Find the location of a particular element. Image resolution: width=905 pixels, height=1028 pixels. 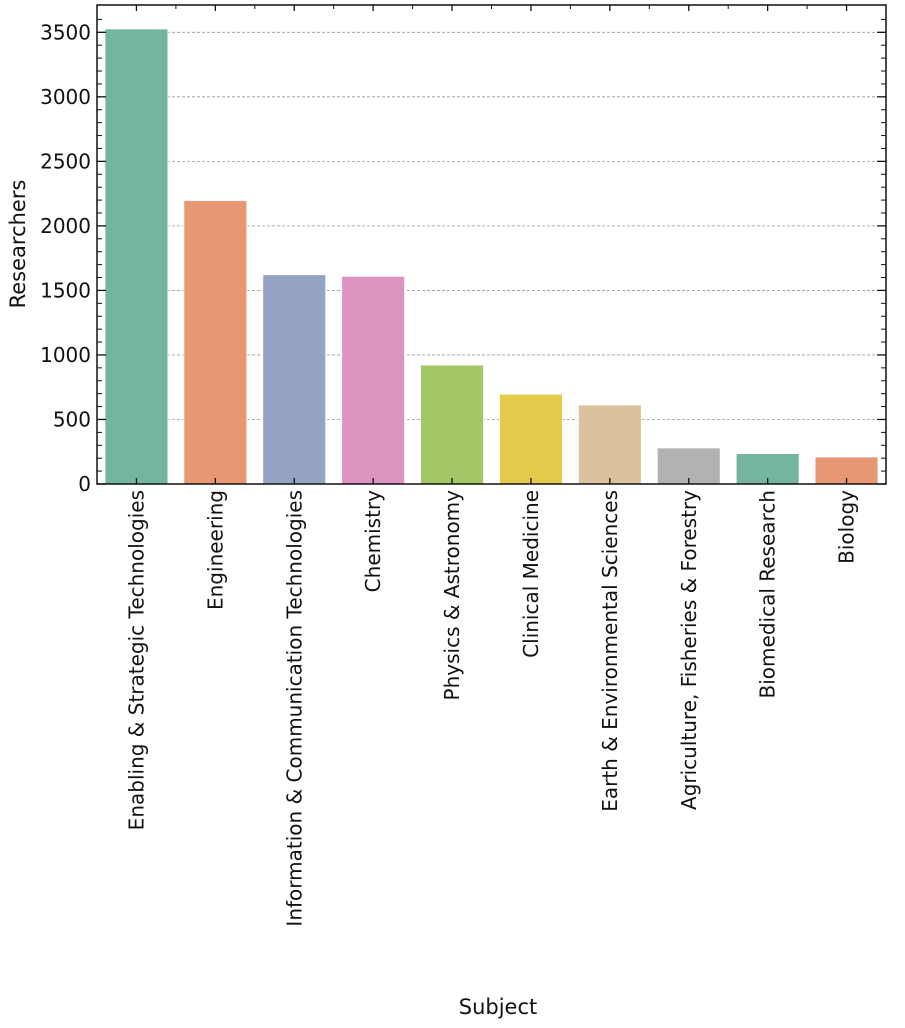

x-tick-label: Earth & Environmental Sciences is located at coordinates (610, 651).